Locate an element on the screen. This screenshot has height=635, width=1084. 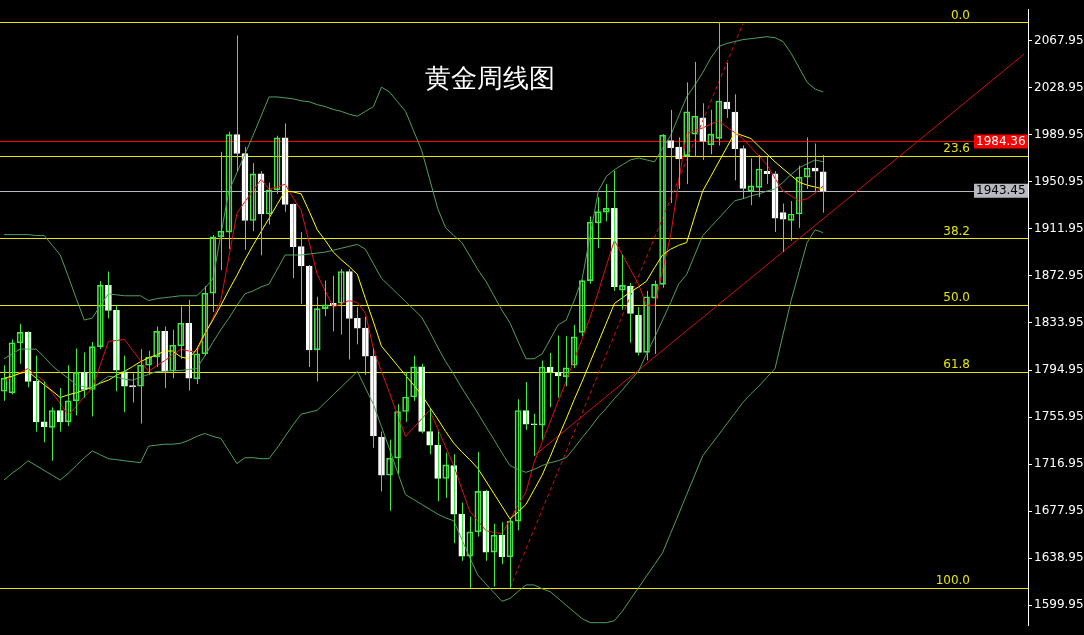
annotation: 61.8 is located at coordinates (956, 363).